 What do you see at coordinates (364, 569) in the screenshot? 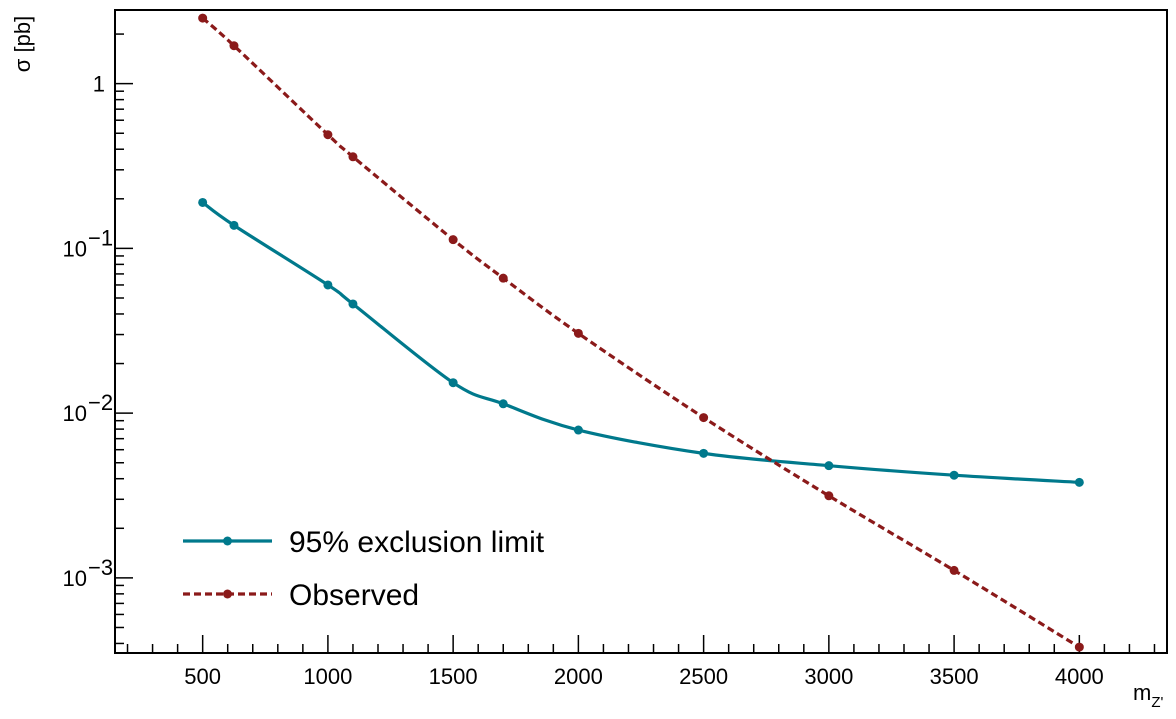
I see `legend: 95% exclusion limit Observed` at bounding box center [364, 569].